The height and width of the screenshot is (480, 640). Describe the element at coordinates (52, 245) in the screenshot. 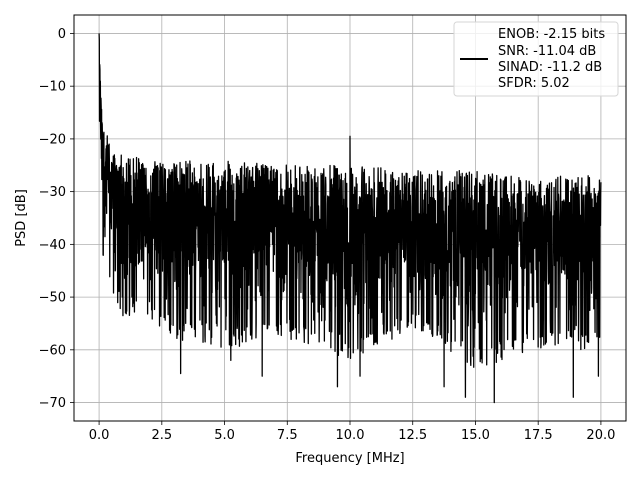

I see `y-tick-label: −40` at that location.